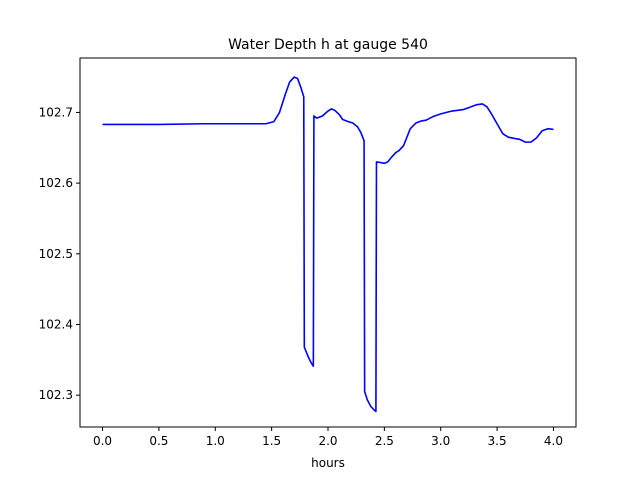 The width and height of the screenshot is (640, 485). Describe the element at coordinates (327, 441) in the screenshot. I see `x-tick-label: 2.0` at that location.